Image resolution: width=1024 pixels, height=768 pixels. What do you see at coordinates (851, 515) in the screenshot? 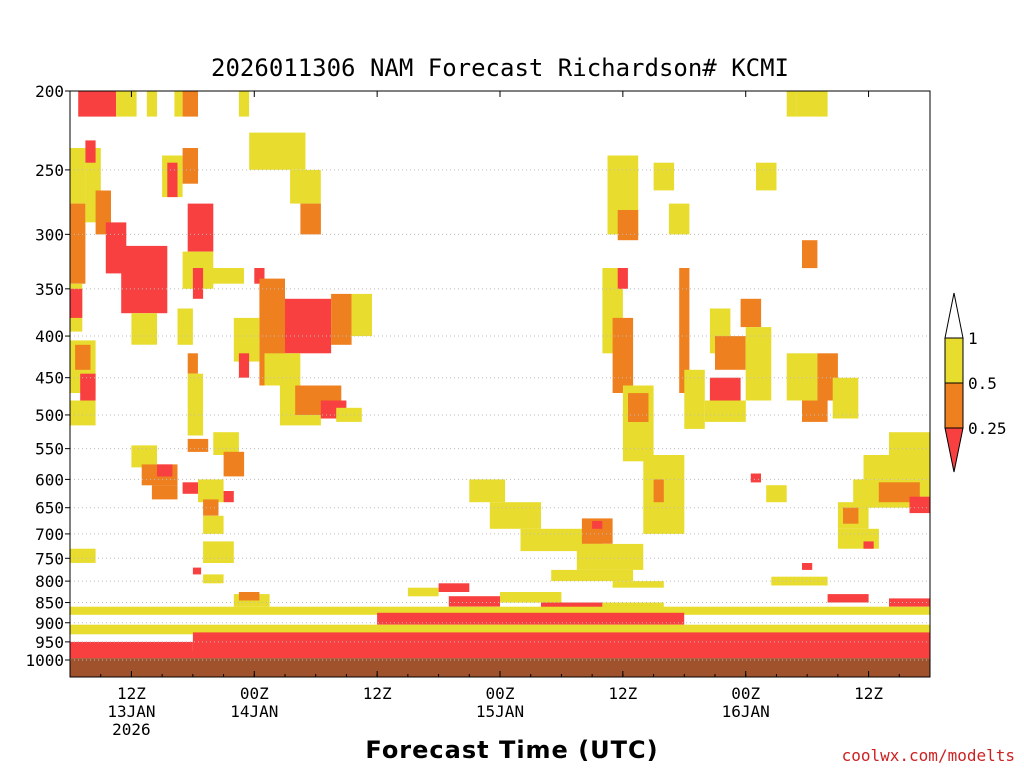
I see `ri-region-0.25_0.5-105` at bounding box center [851, 515].